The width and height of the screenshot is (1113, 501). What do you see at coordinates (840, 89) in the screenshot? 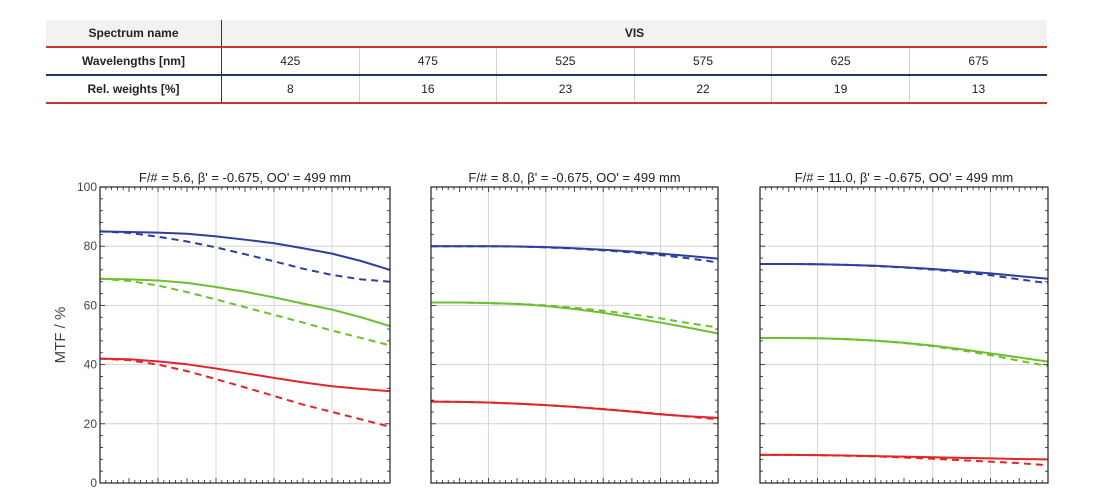
I see `weight-cell: 19` at bounding box center [840, 89].